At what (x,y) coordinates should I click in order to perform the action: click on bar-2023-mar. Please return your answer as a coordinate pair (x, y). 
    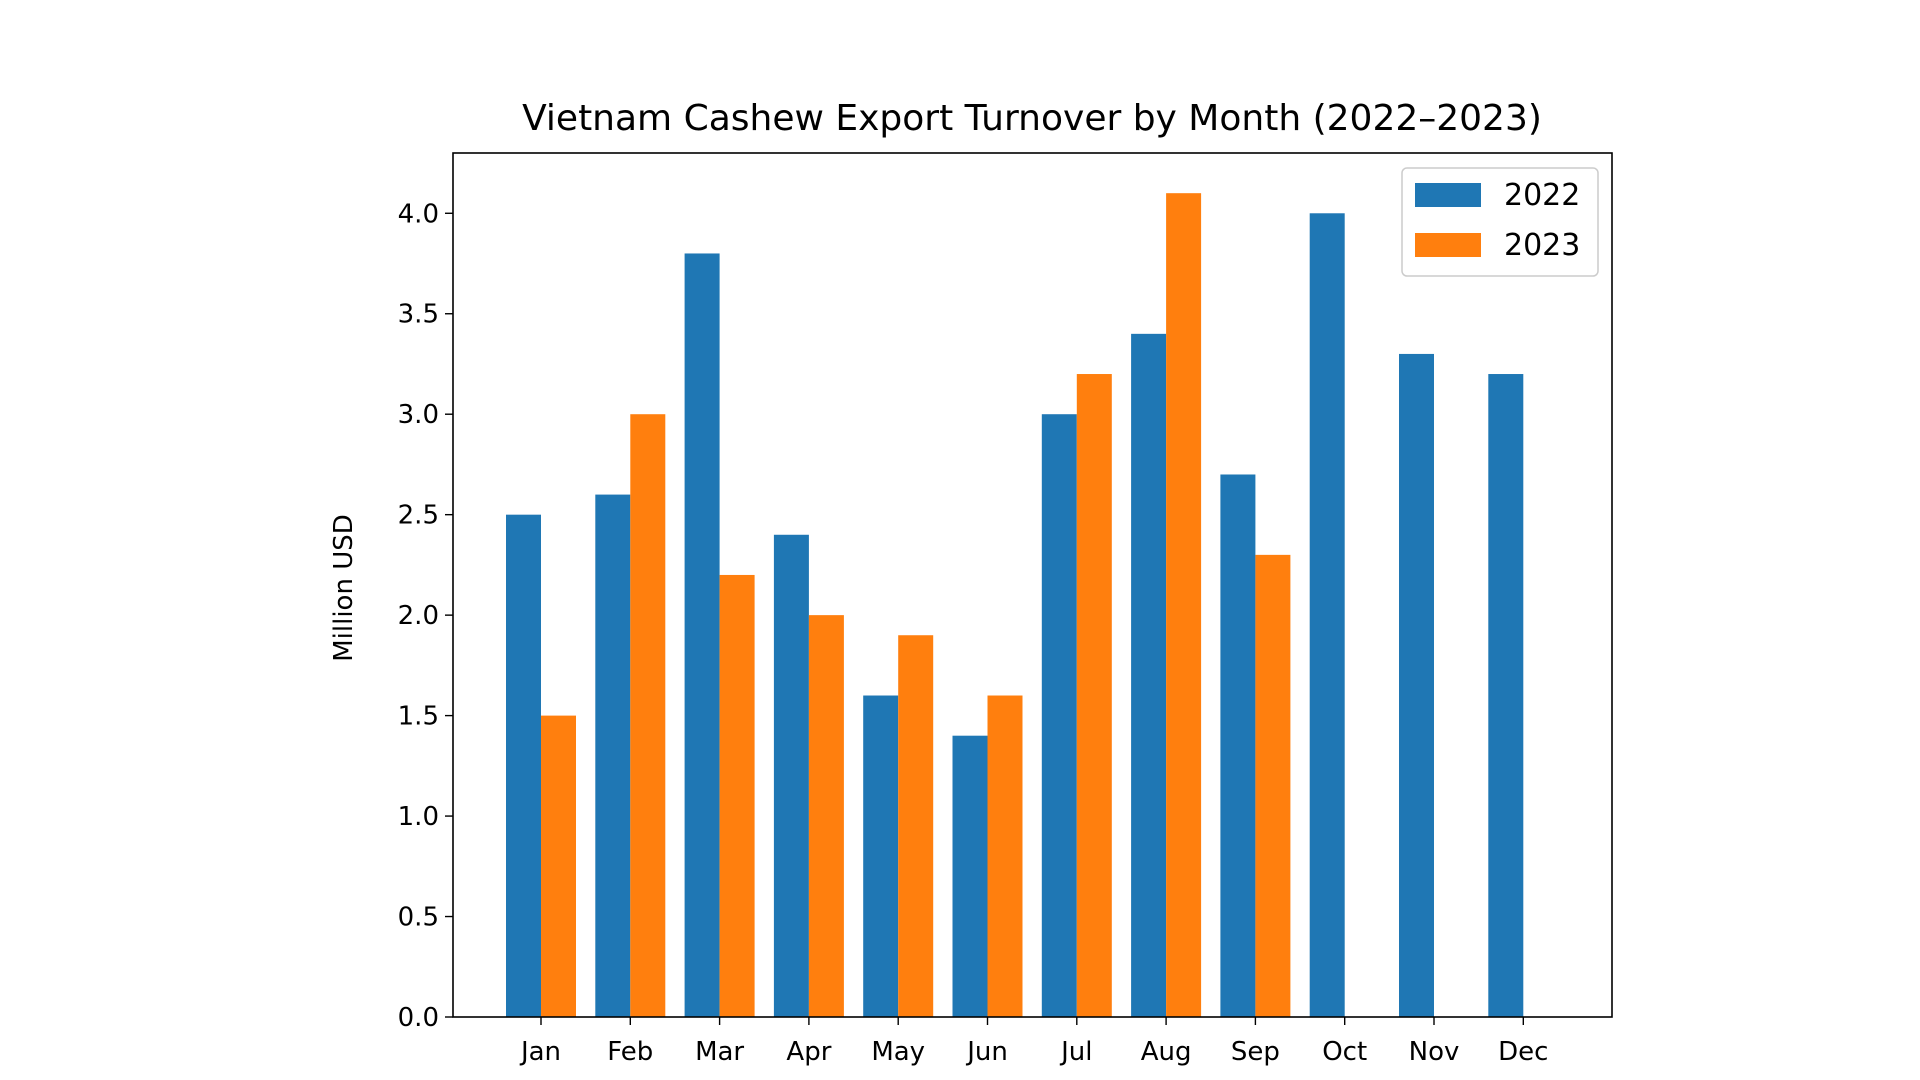
    Looking at the image, I should click on (737, 795).